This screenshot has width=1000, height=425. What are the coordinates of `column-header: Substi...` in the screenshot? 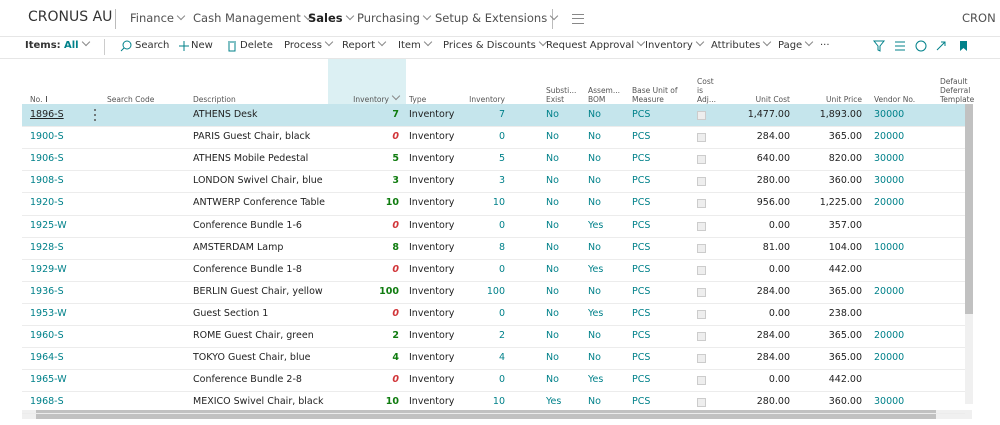 It's located at (561, 90).